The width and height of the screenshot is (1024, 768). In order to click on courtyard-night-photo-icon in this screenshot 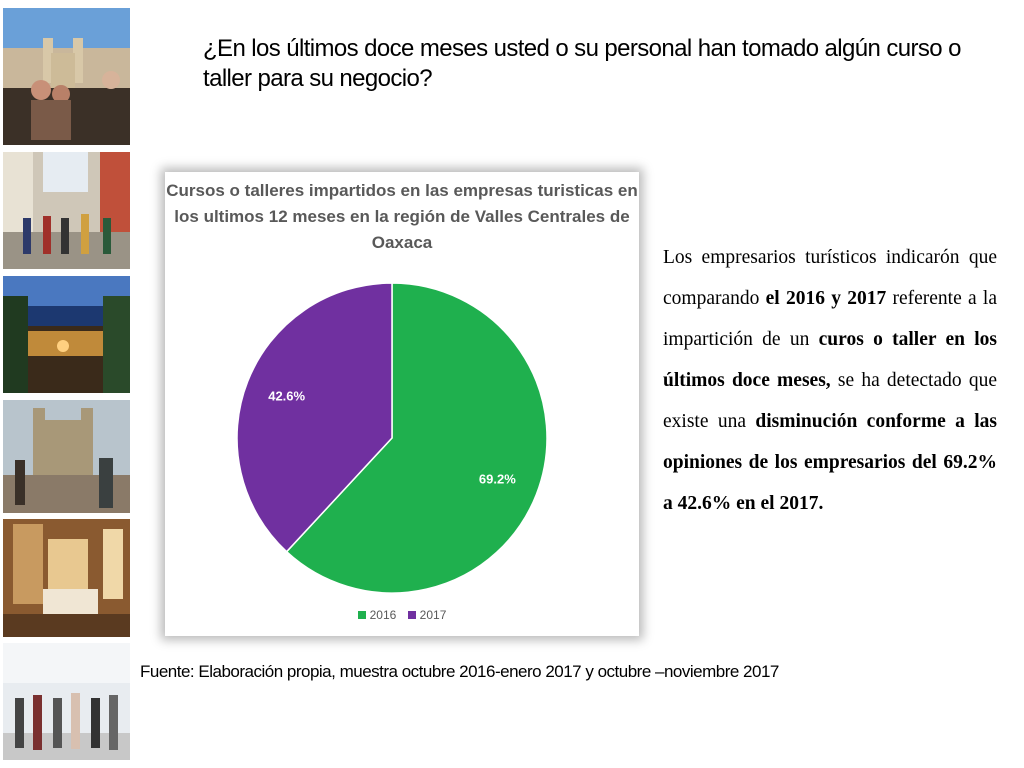, I will do `click(66, 334)`.